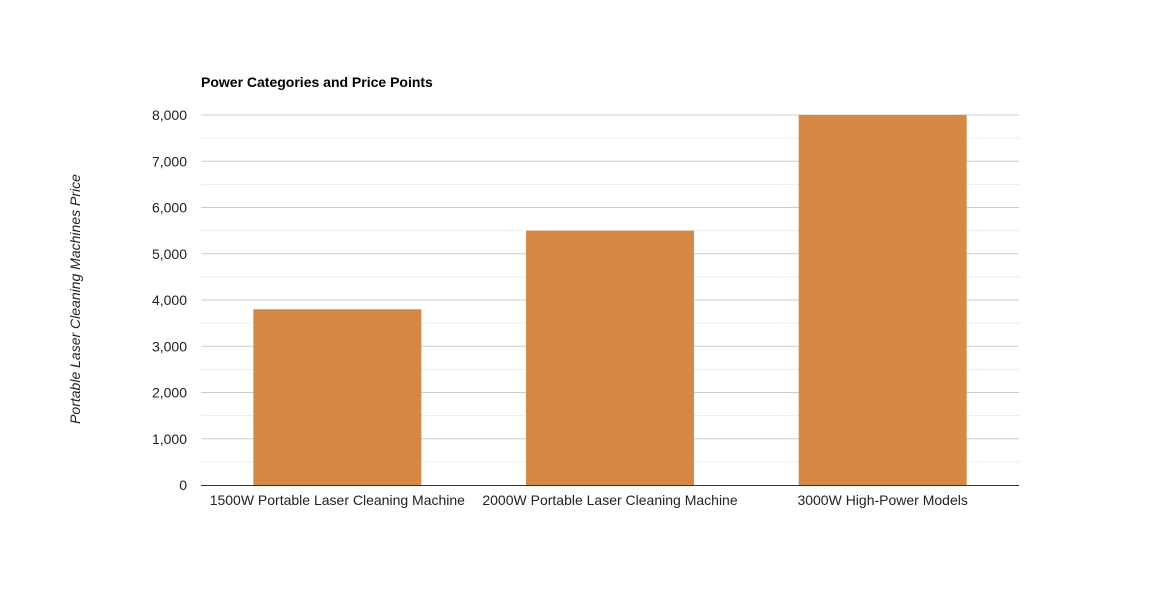 Image resolution: width=1163 pixels, height=599 pixels. I want to click on y-tick-label: 7,000, so click(169, 161).